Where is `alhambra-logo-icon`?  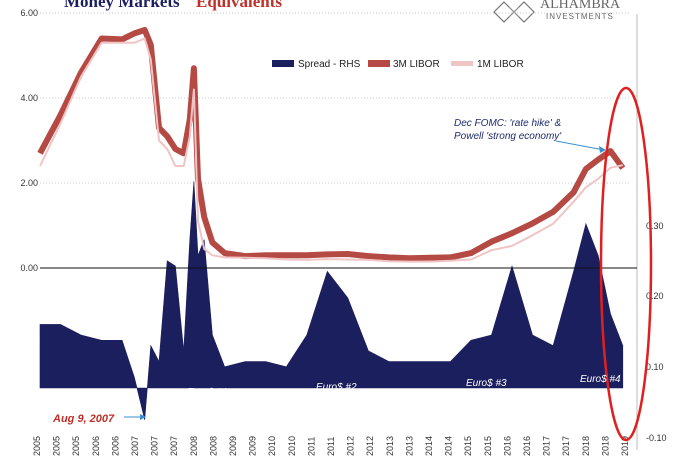
alhambra-logo-icon is located at coordinates (514, 12).